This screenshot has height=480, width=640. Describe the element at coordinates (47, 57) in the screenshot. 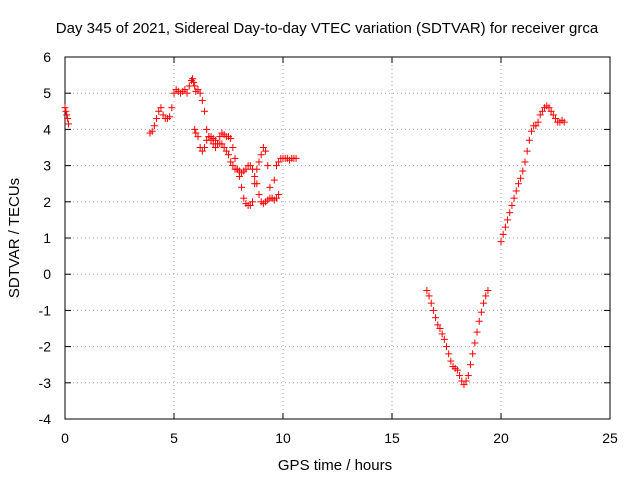

I see `y-tick-label: 6` at that location.